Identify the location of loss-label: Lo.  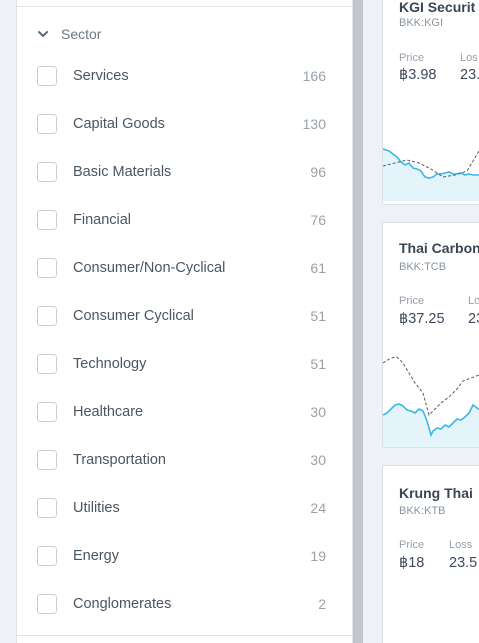
(473, 301).